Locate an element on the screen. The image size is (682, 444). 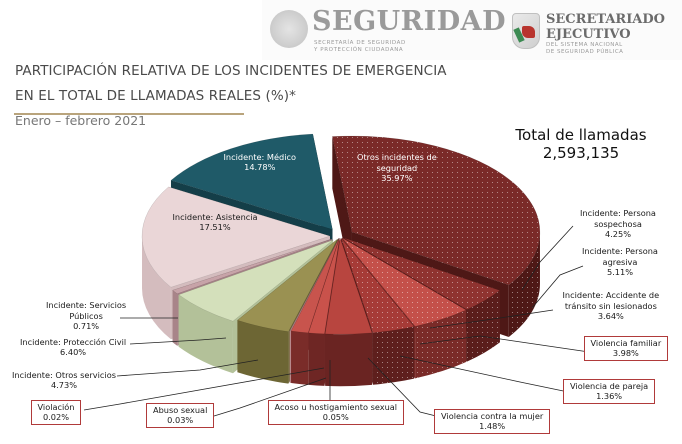
total-calls-value: 2,593,135 is located at coordinates (581, 153).